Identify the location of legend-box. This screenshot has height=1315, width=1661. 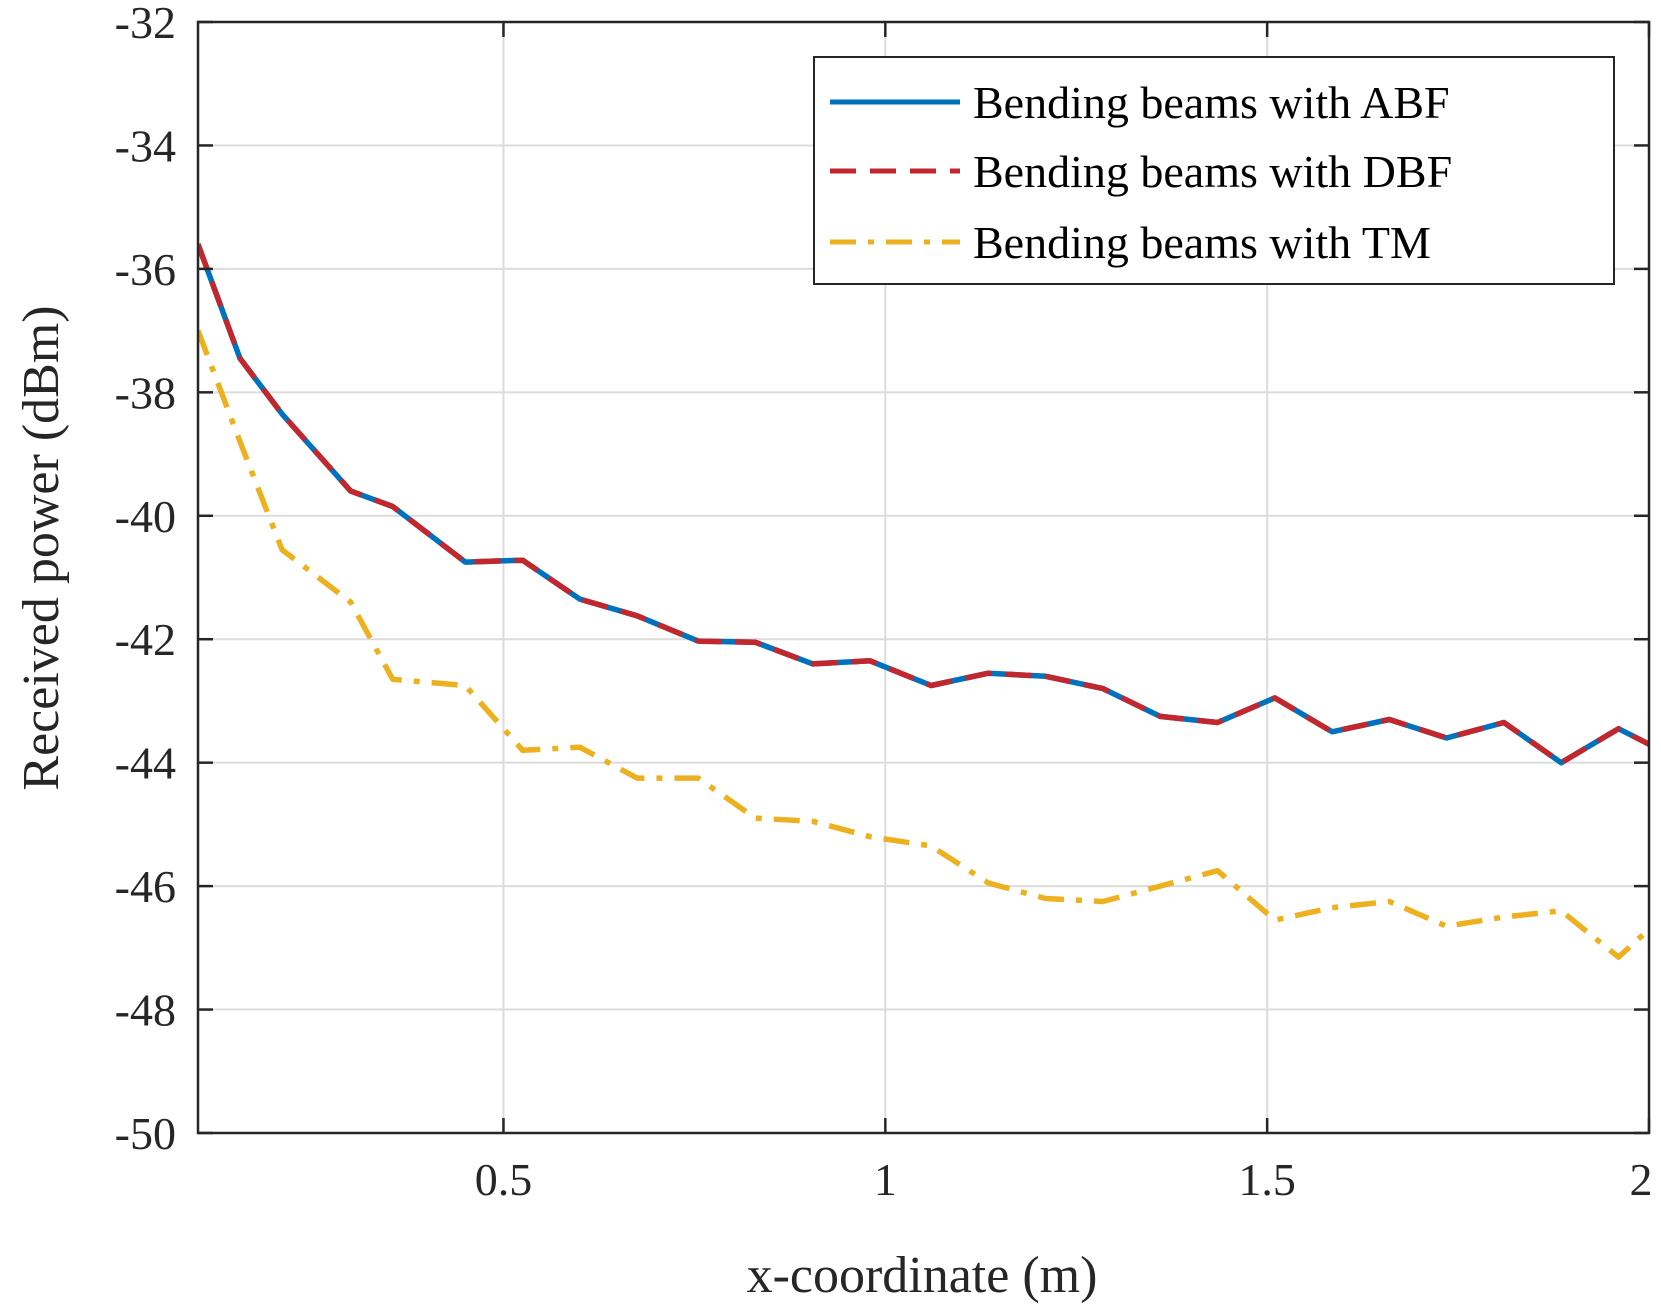
(1214, 170).